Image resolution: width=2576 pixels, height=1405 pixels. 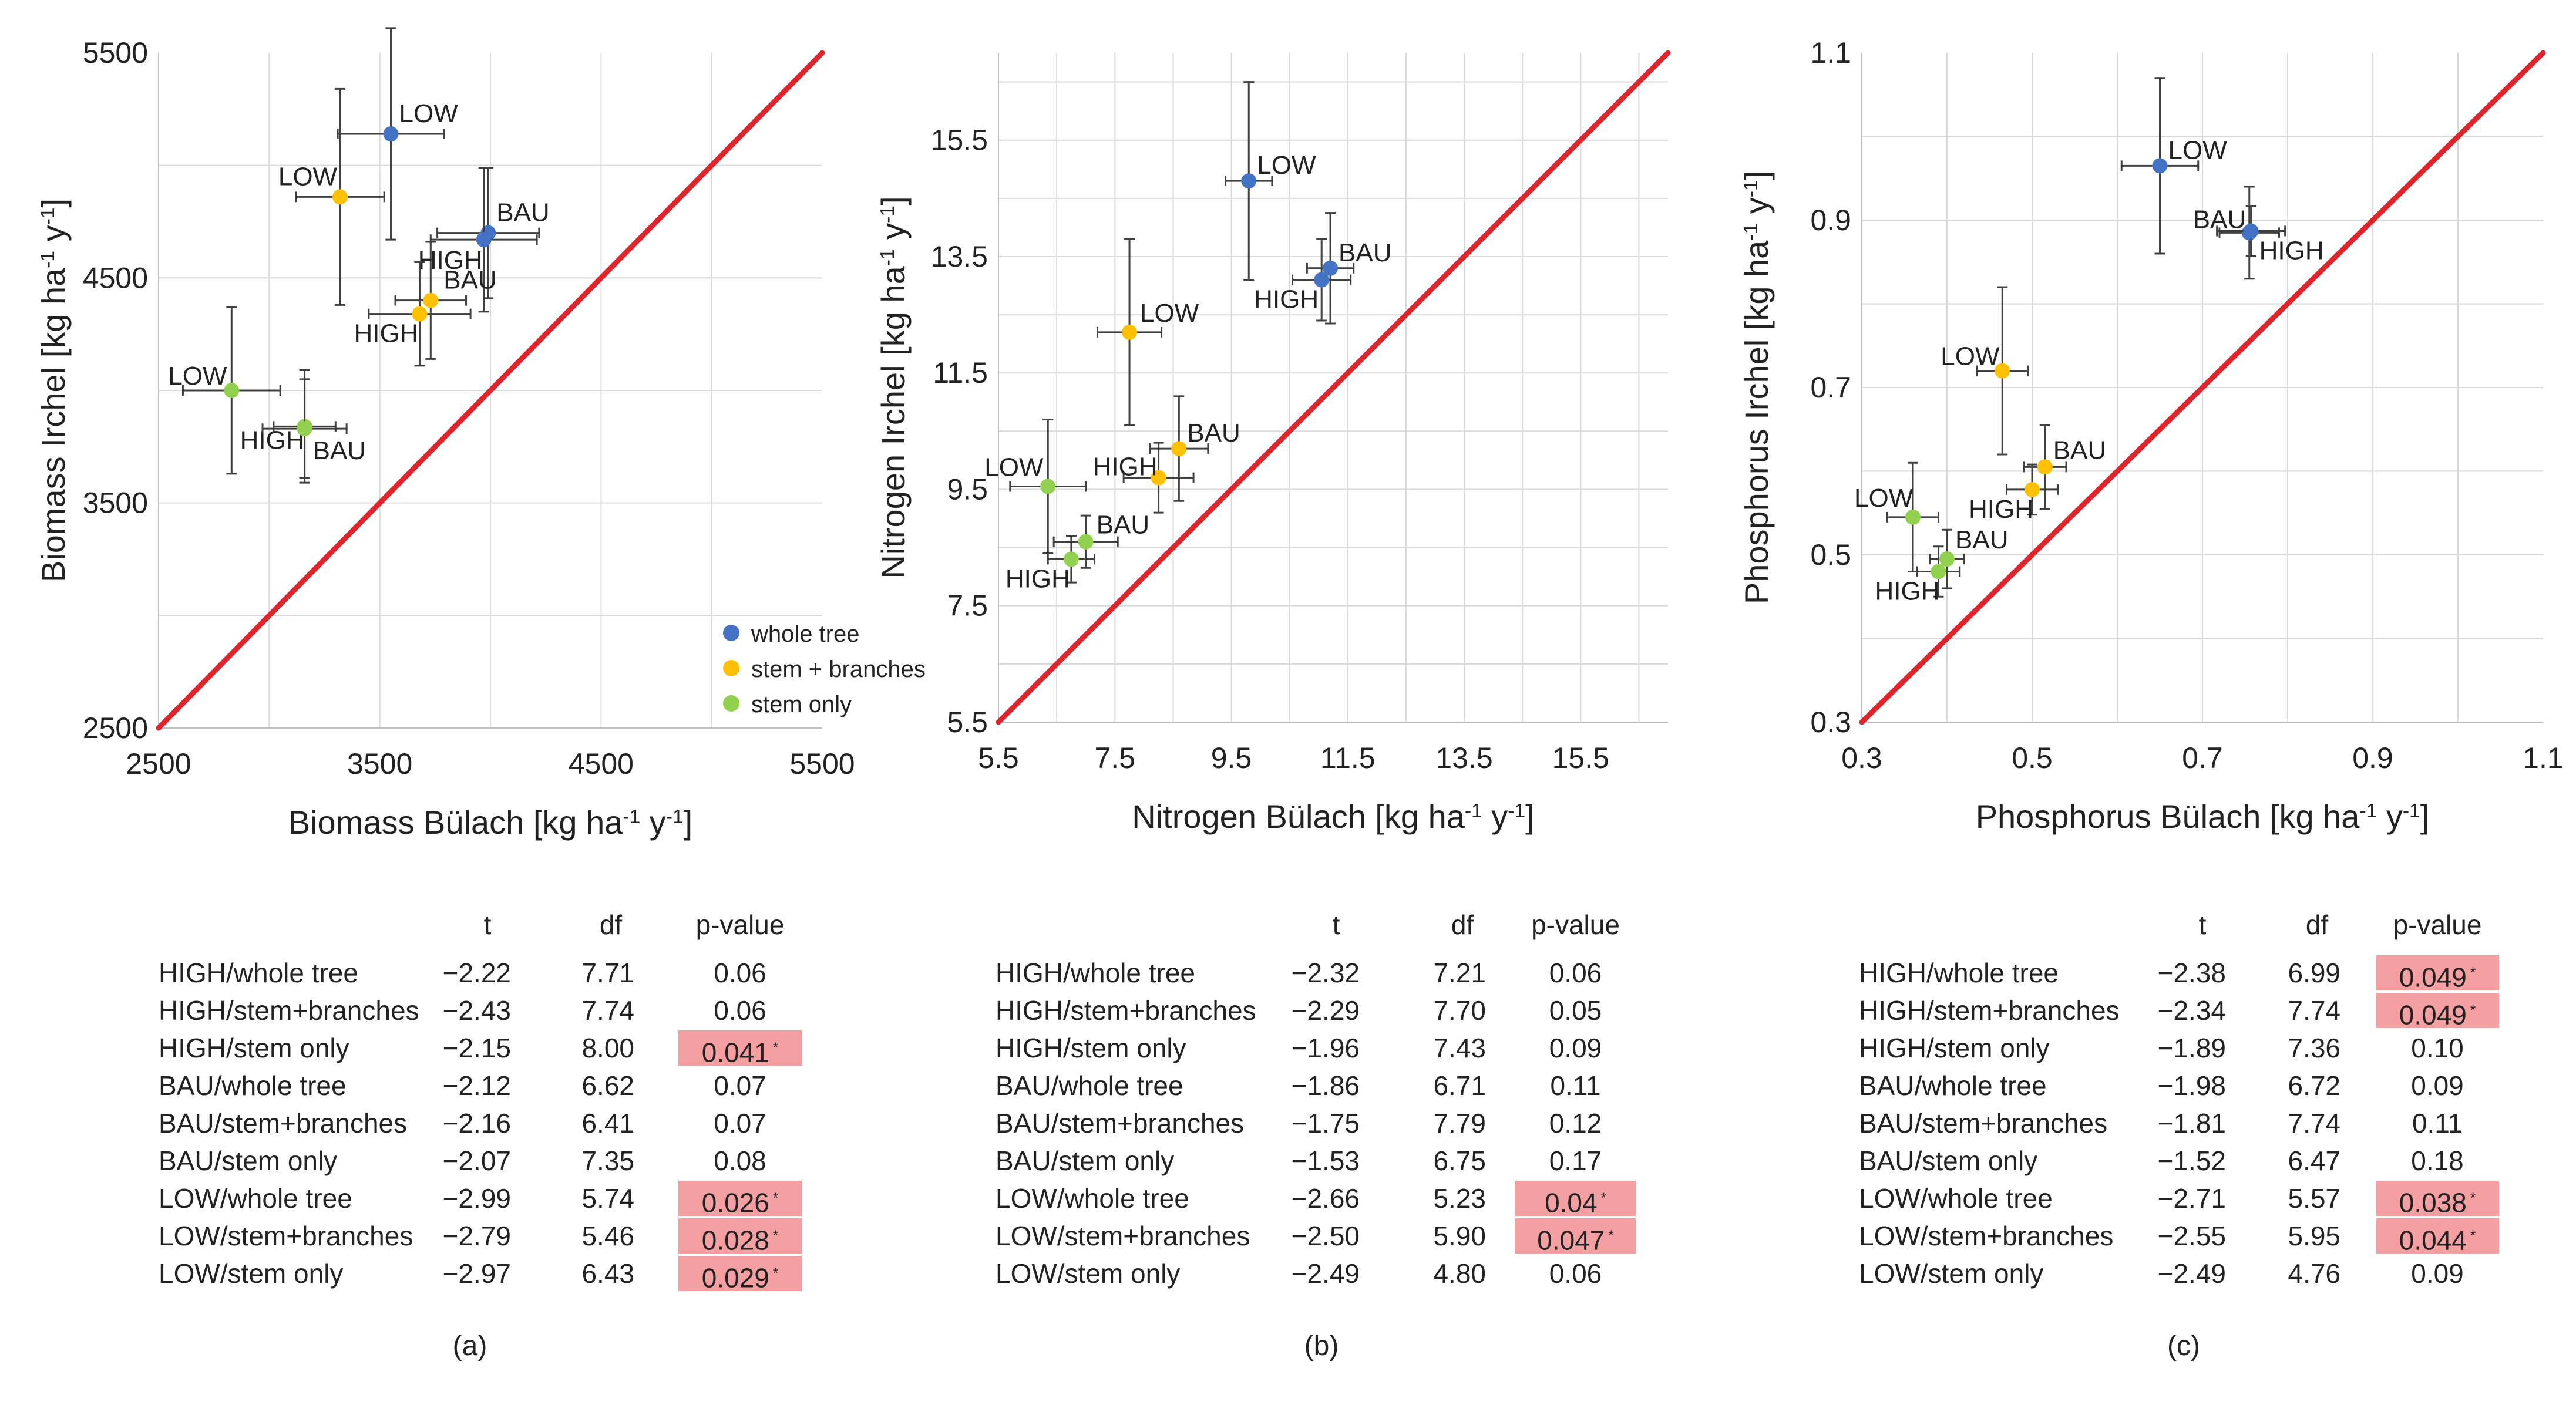 I want to click on panel-caption: (b), so click(x=1321, y=1346).